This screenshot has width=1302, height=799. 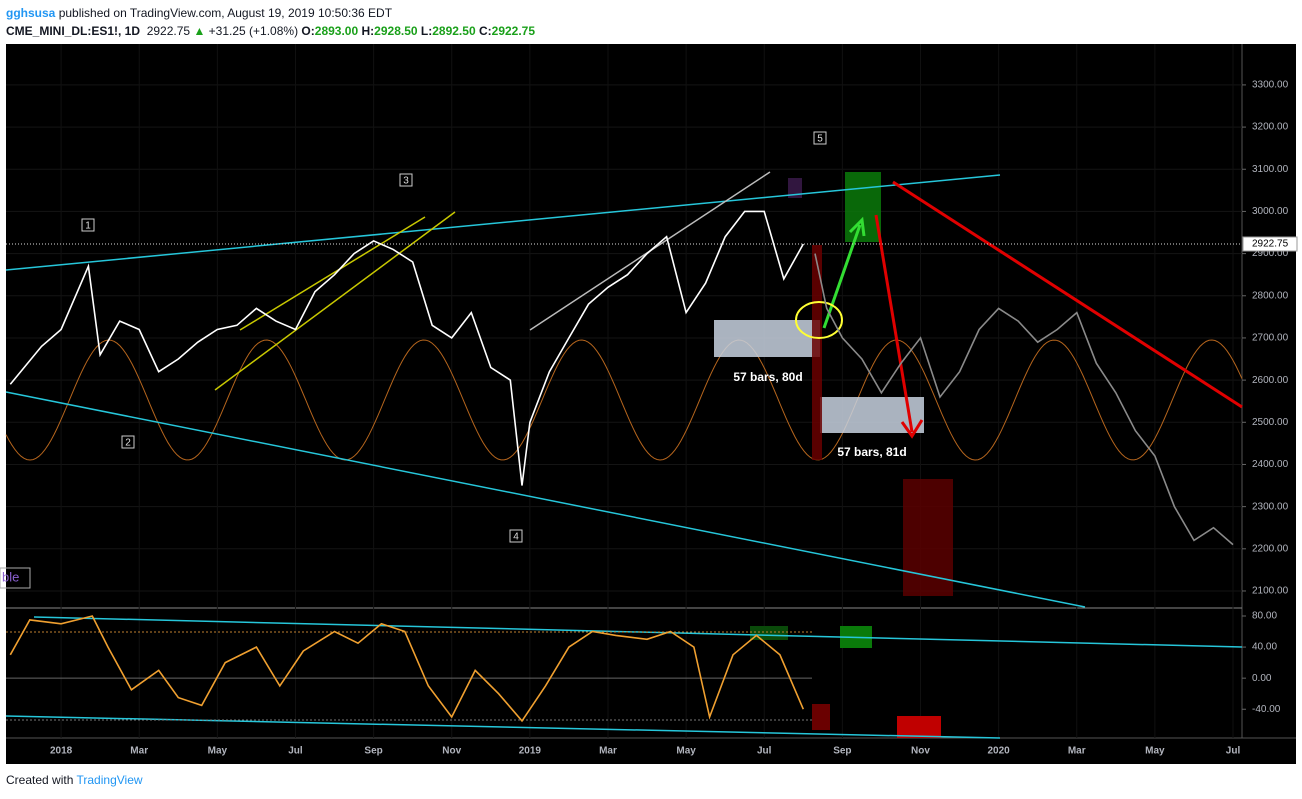 I want to click on x-tick-label: 2018, so click(x=61, y=751).